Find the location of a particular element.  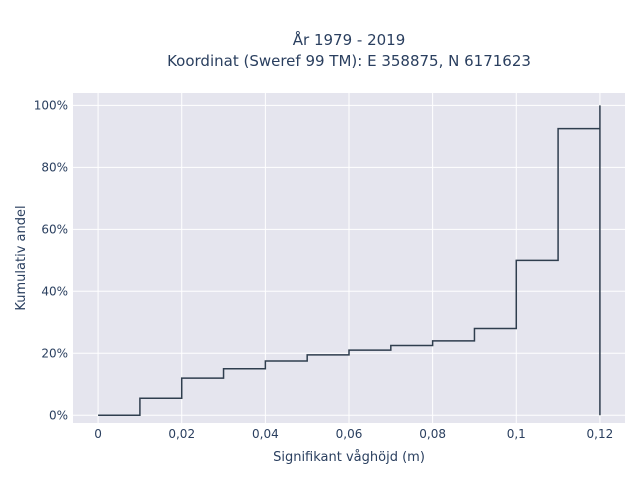

x-tick-label: 0 is located at coordinates (98, 434).